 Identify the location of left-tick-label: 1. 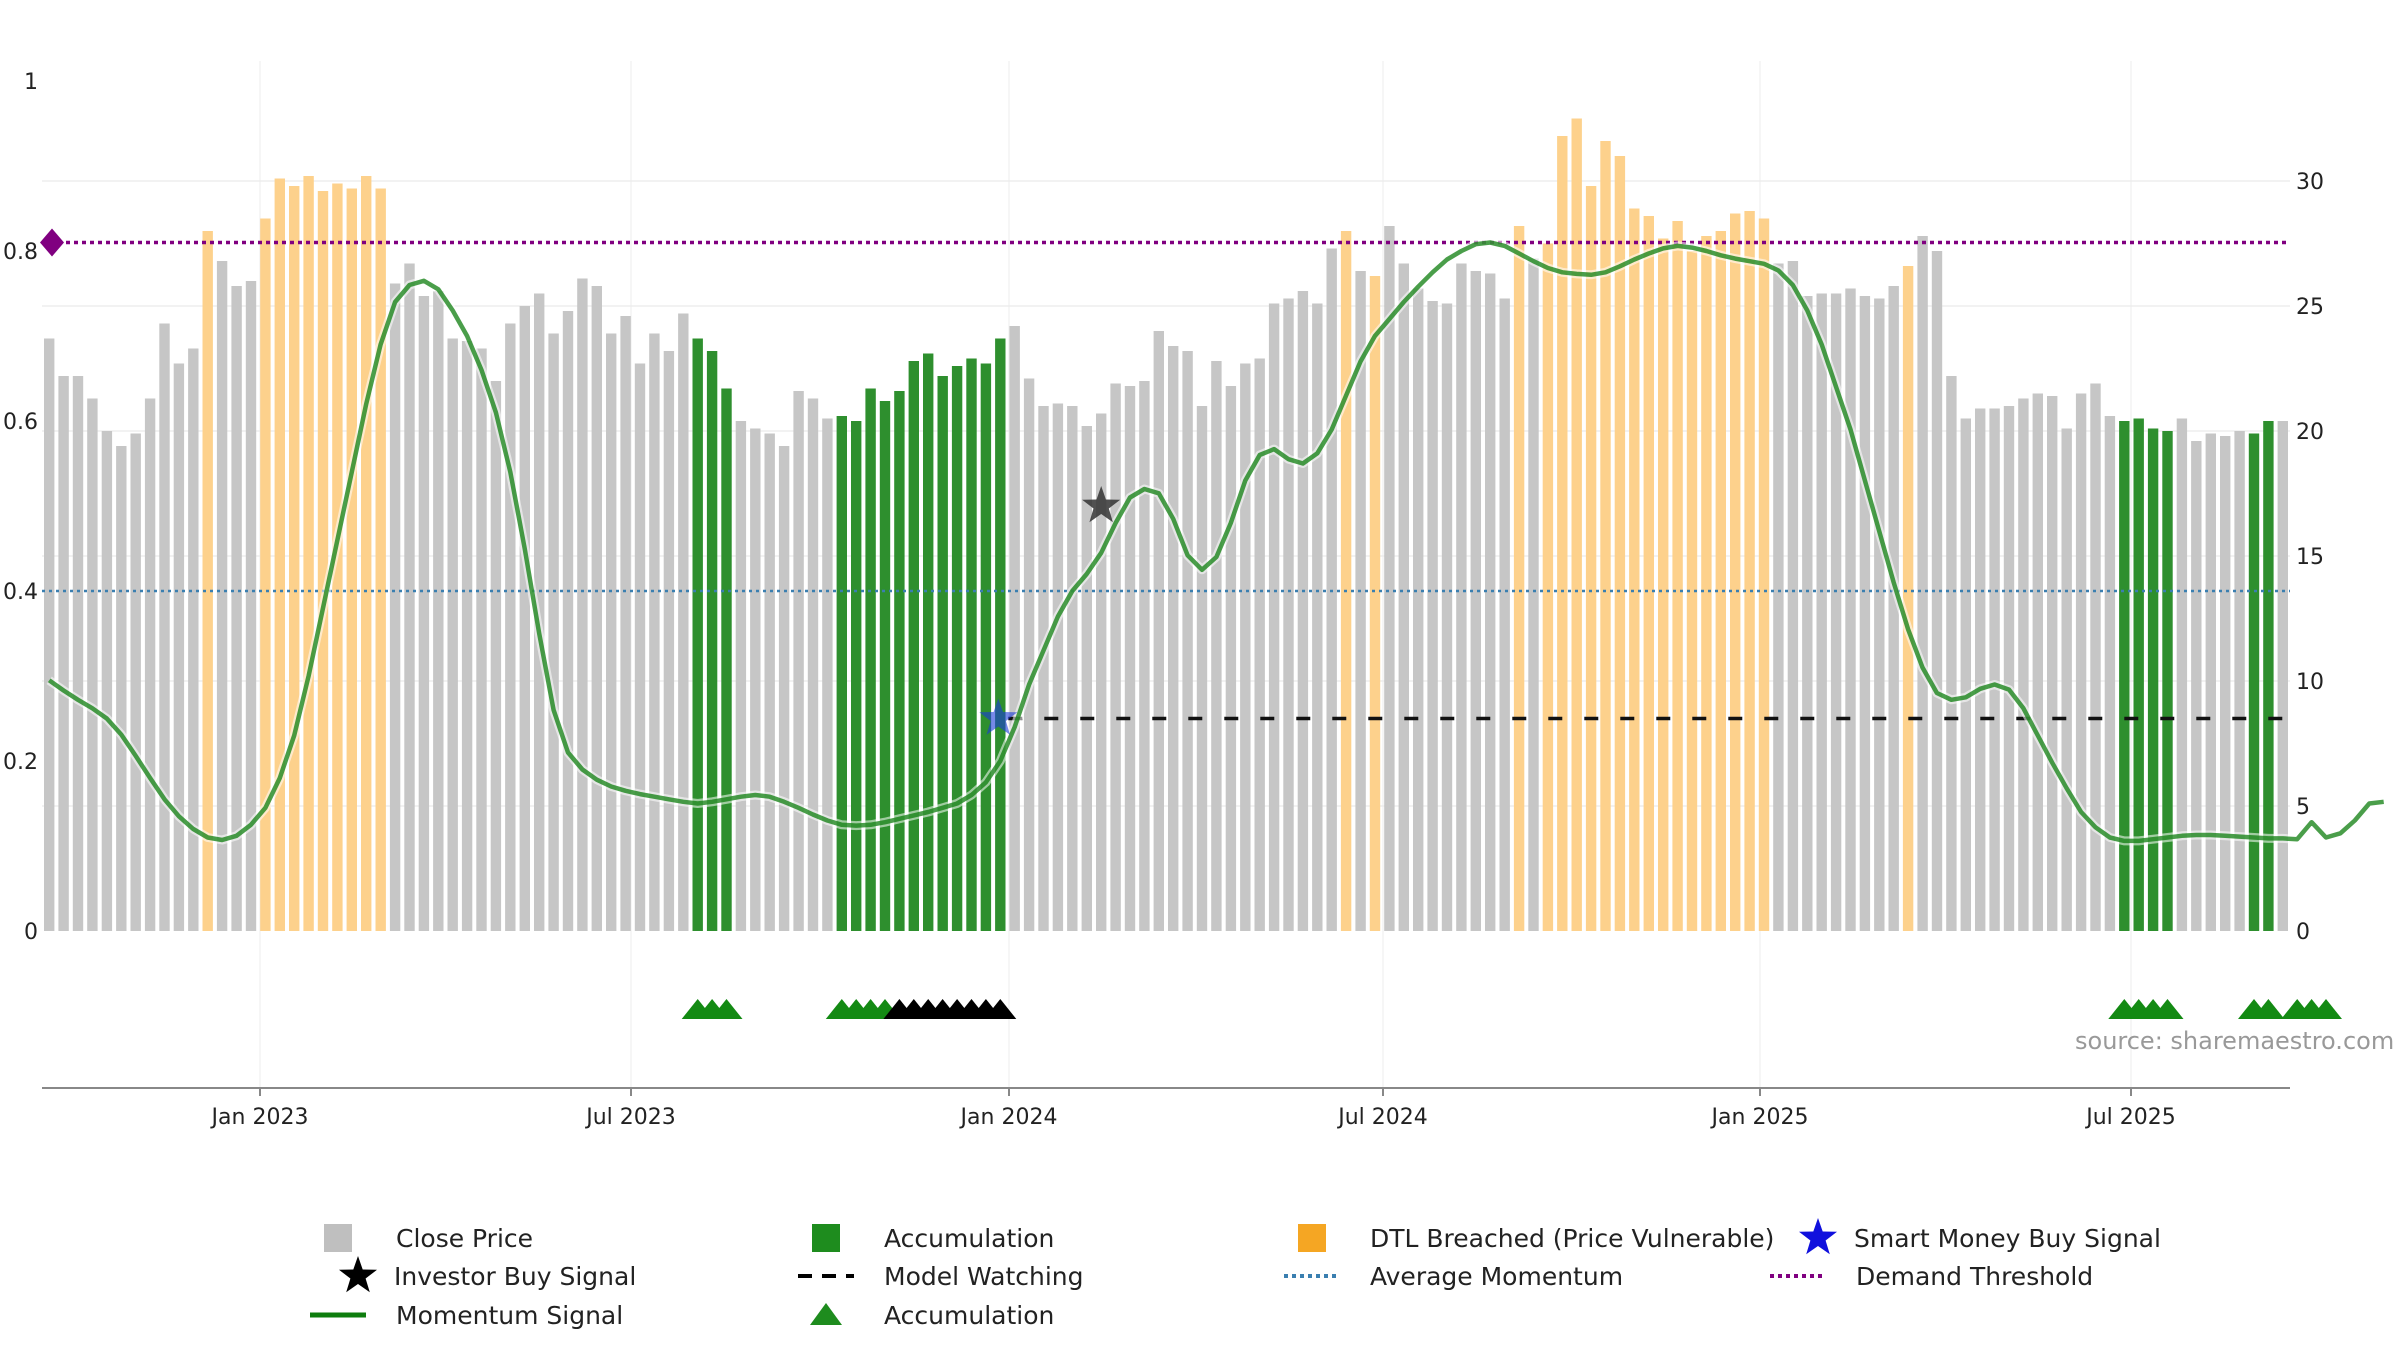
(31, 82).